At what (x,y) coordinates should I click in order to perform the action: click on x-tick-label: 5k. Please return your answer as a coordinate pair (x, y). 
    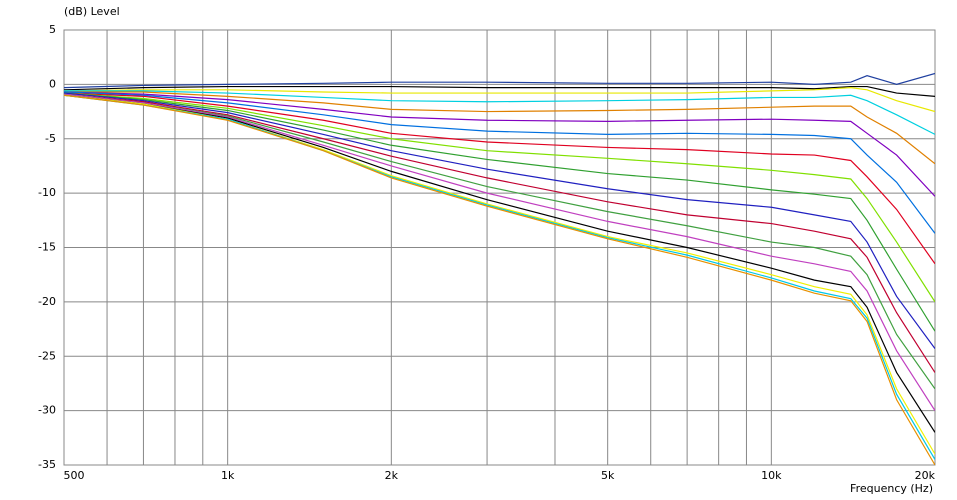
    Looking at the image, I should click on (608, 475).